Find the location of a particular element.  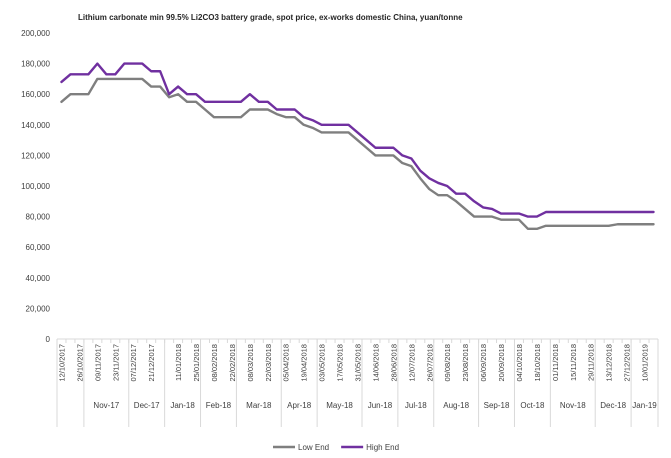

x-tick-label: 08/03/2018 is located at coordinates (250, 363).